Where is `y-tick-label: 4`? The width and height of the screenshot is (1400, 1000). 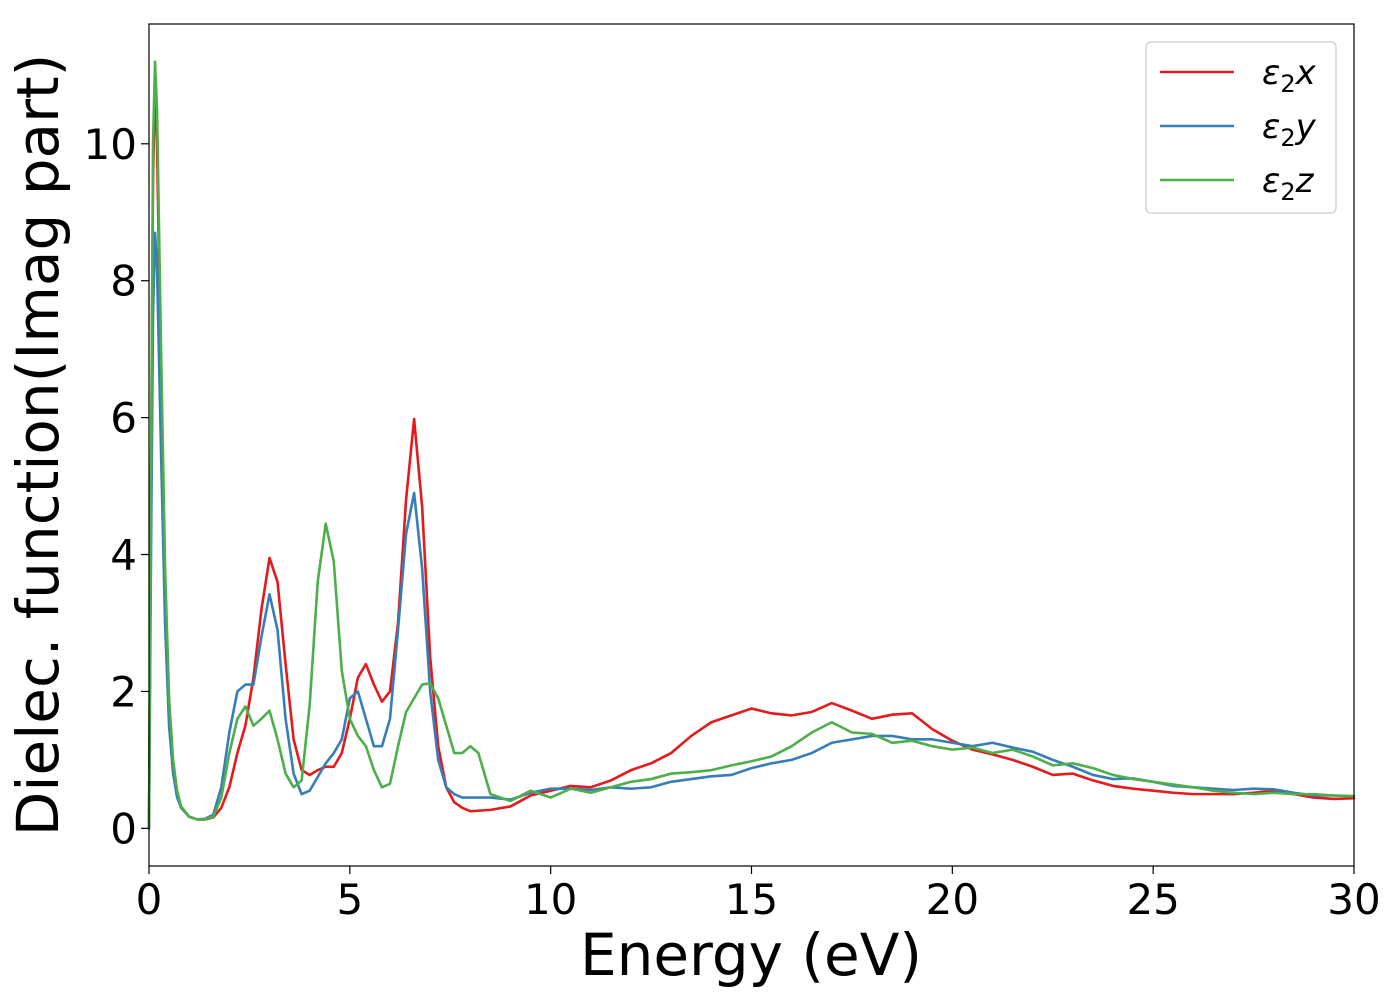
y-tick-label: 4 is located at coordinates (123, 555).